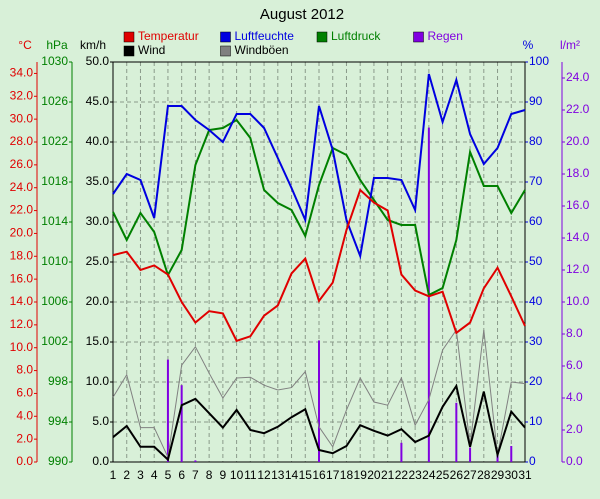  I want to click on y-tick-label: 22.0, so click(22, 210).